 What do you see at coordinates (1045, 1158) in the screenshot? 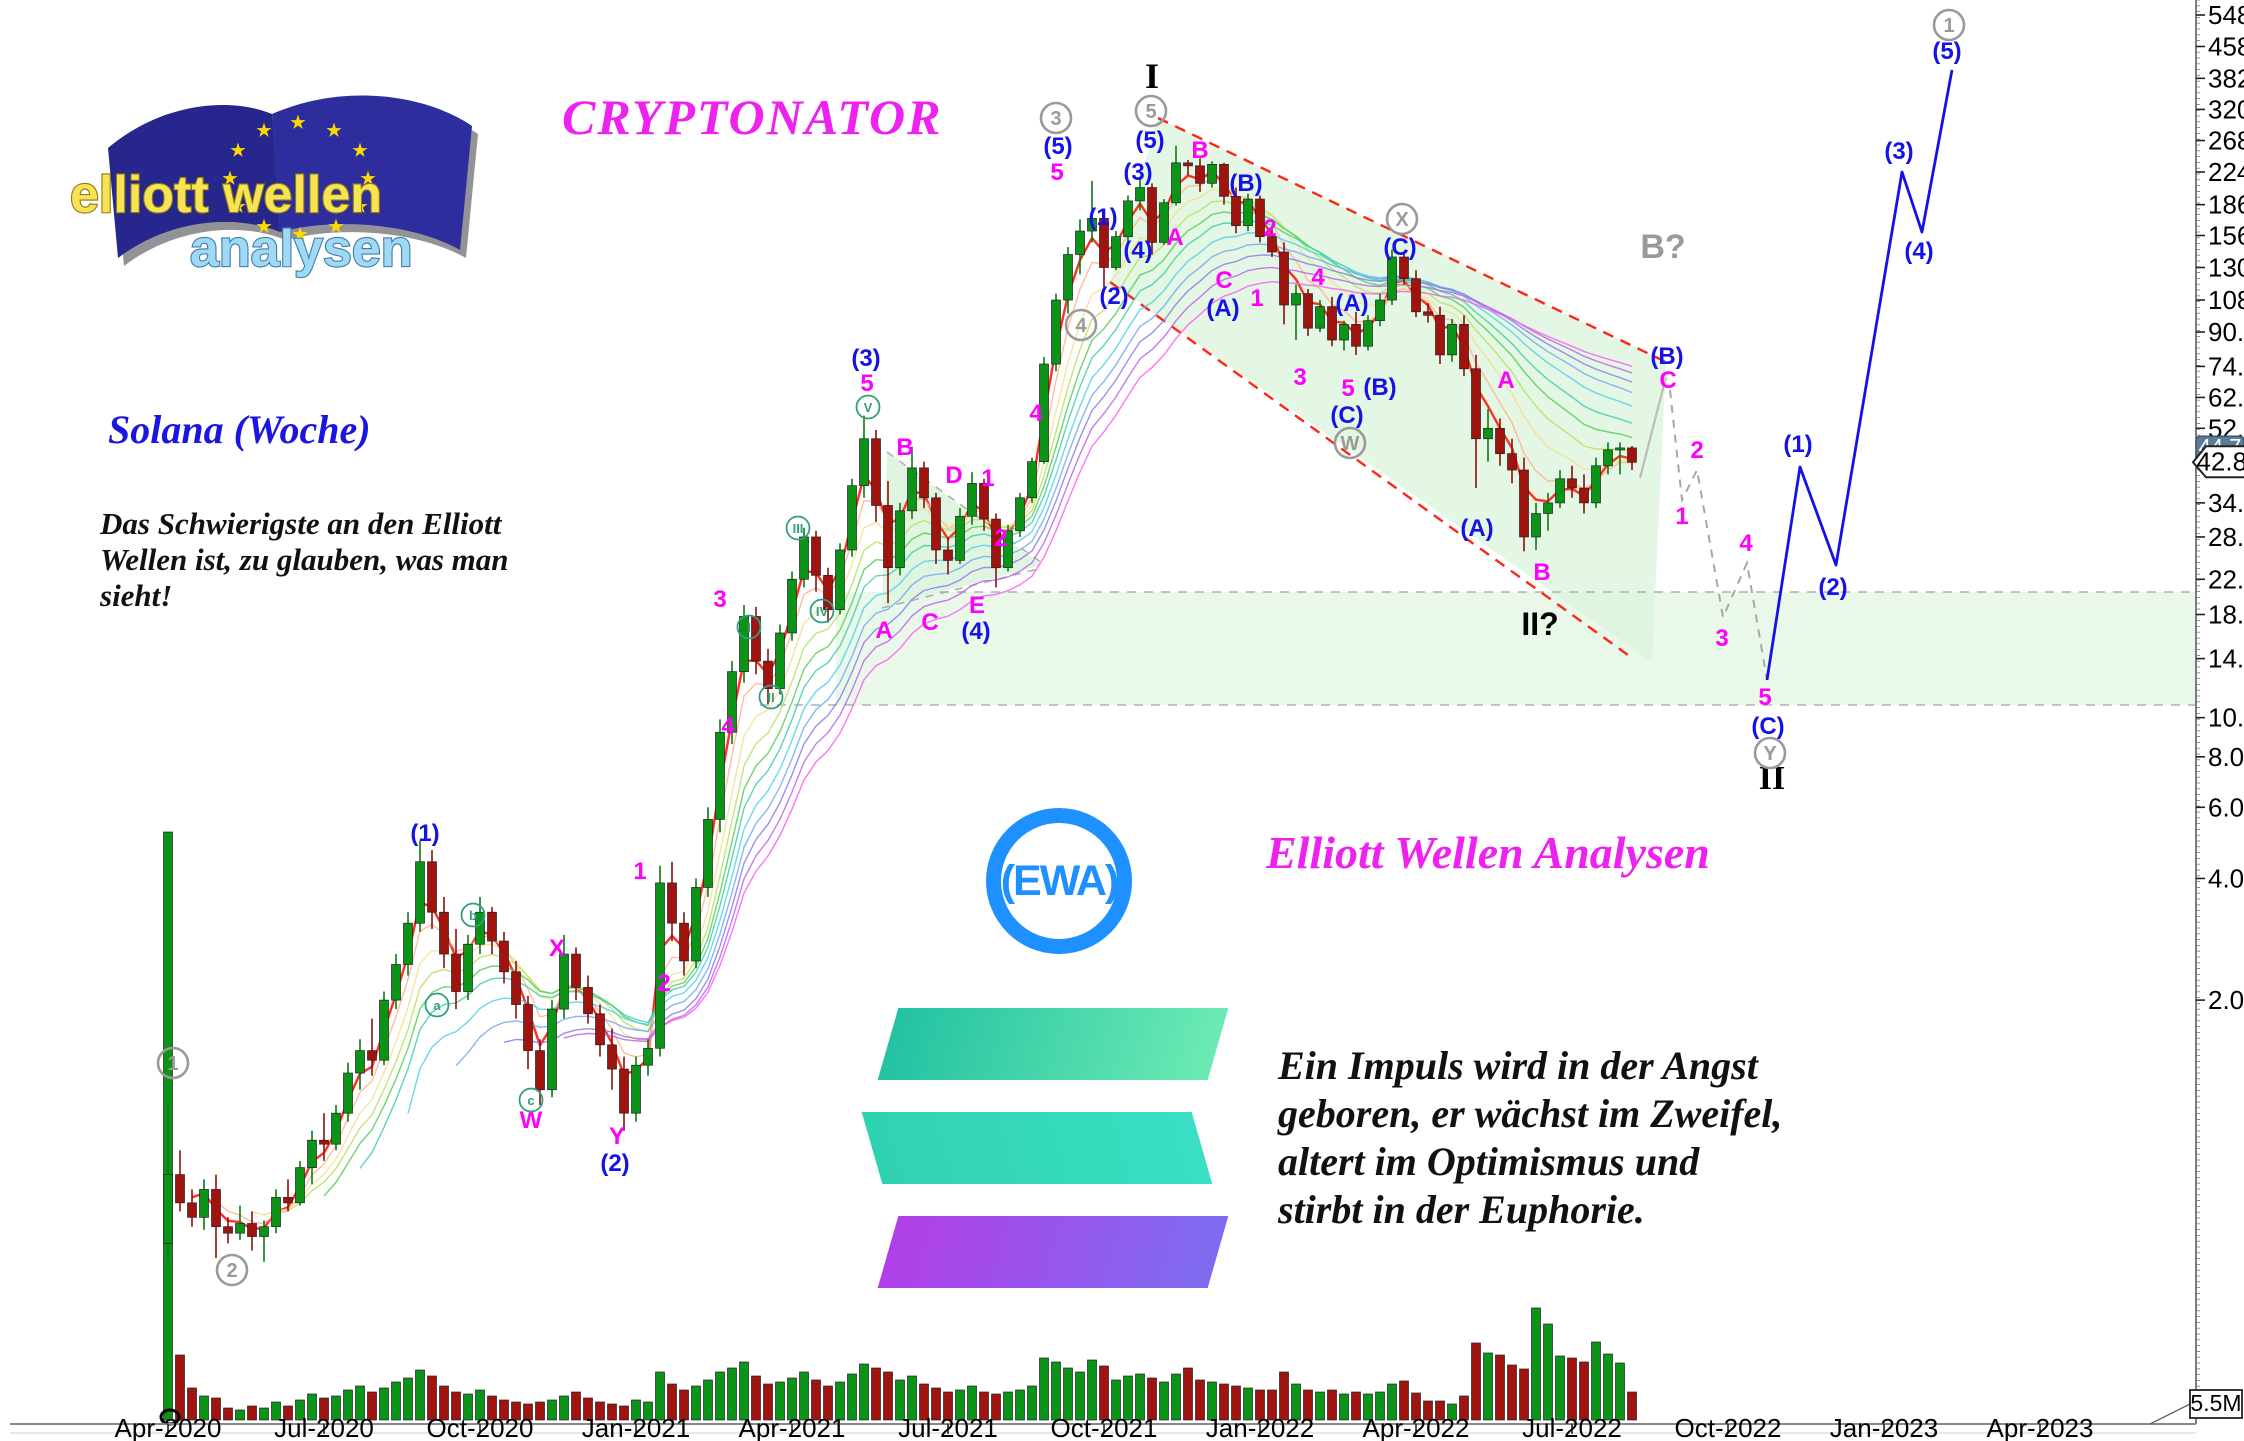
I see `solana-logo-icon` at bounding box center [1045, 1158].